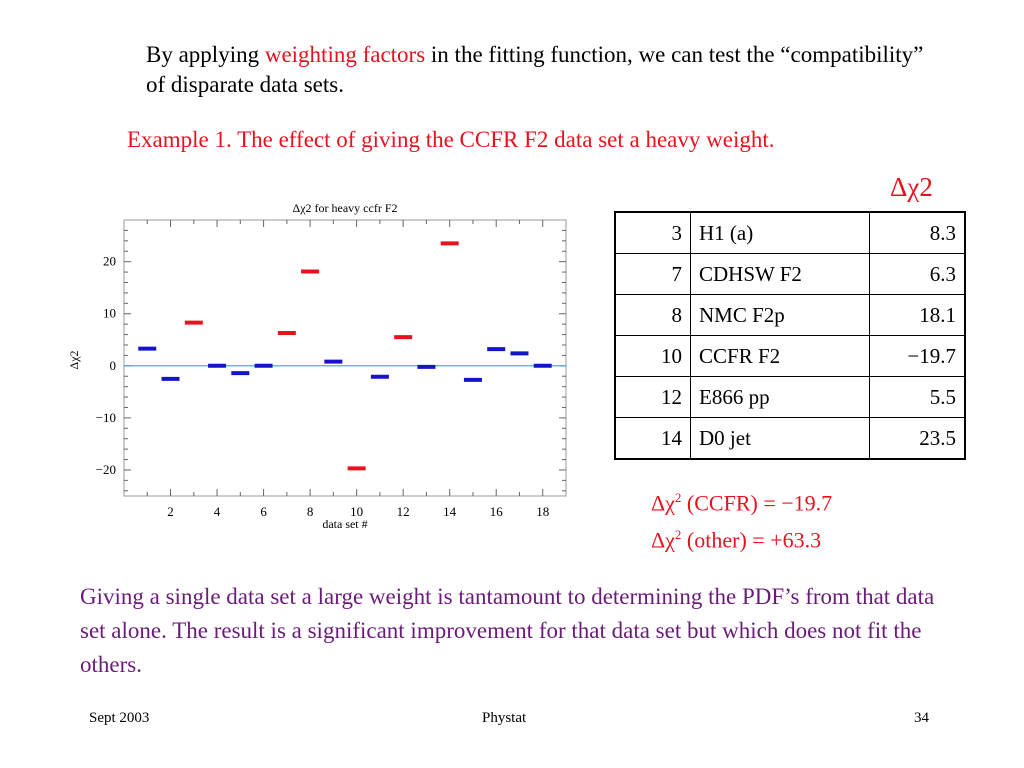 This screenshot has height=768, width=1024. Describe the element at coordinates (780, 438) in the screenshot. I see `table-cell-name: D0 jet` at that location.